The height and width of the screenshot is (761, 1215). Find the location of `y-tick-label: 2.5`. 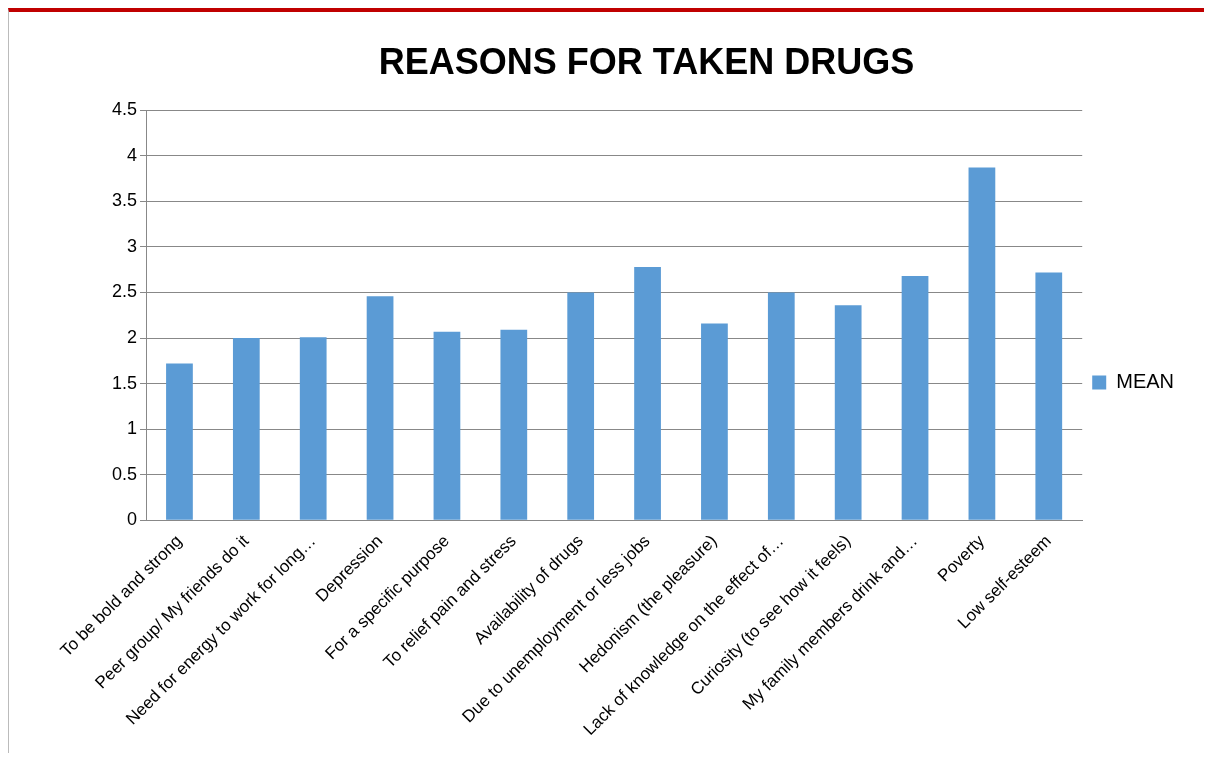

y-tick-label: 2.5 is located at coordinates (124, 291).